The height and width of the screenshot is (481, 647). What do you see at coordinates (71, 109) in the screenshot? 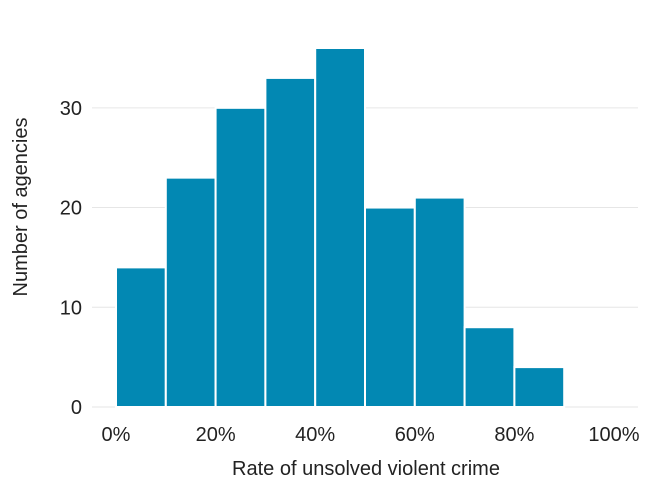
I see `y-tick-label-30: 30` at bounding box center [71, 109].